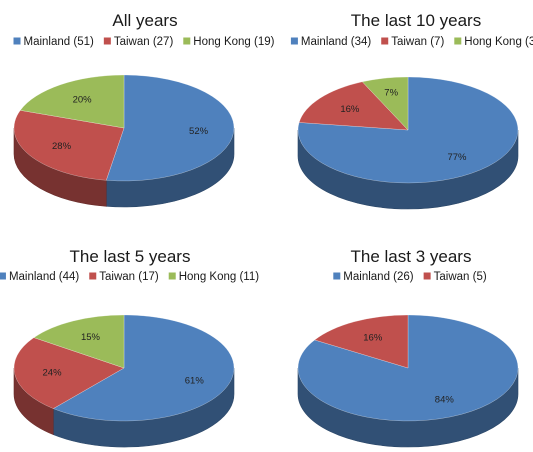  Describe the element at coordinates (199, 131) in the screenshot. I see `data-label-mainland: 52%` at that location.